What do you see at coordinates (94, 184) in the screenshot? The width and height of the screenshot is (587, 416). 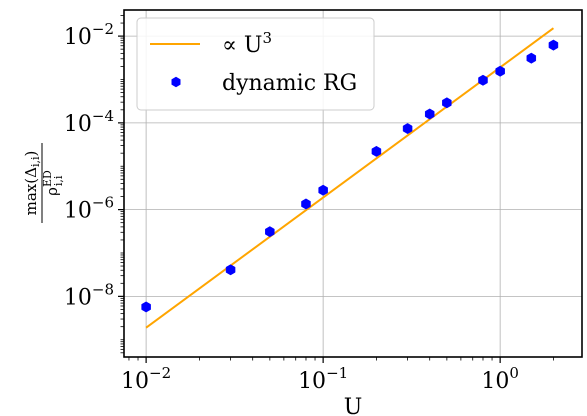 I see `y-axis-ticks: 10⁻⁸ 10⁻⁶ 10⁻⁴ 10⁻²` at bounding box center [94, 184].